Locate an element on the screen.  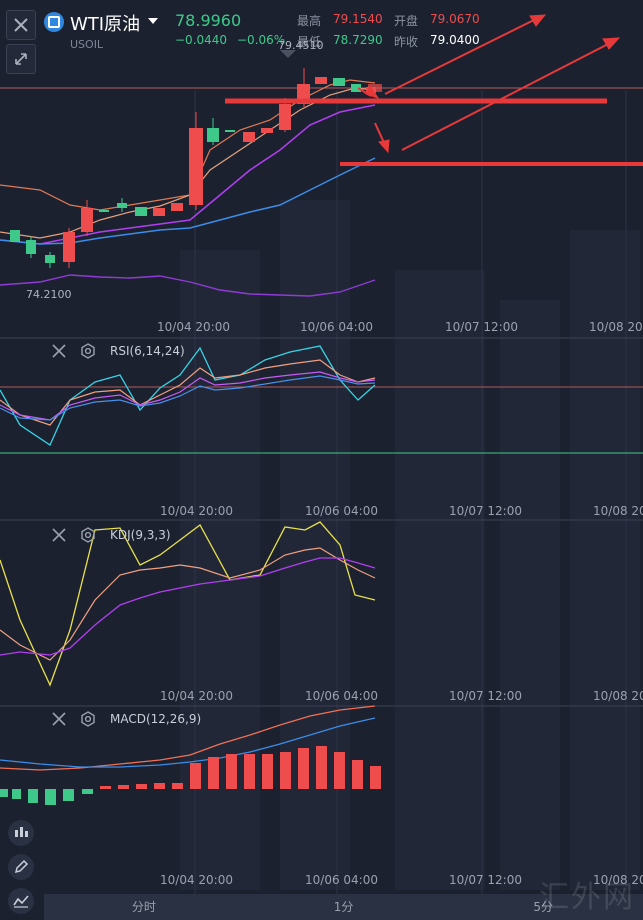
macd-histogram is located at coordinates (190, 775).